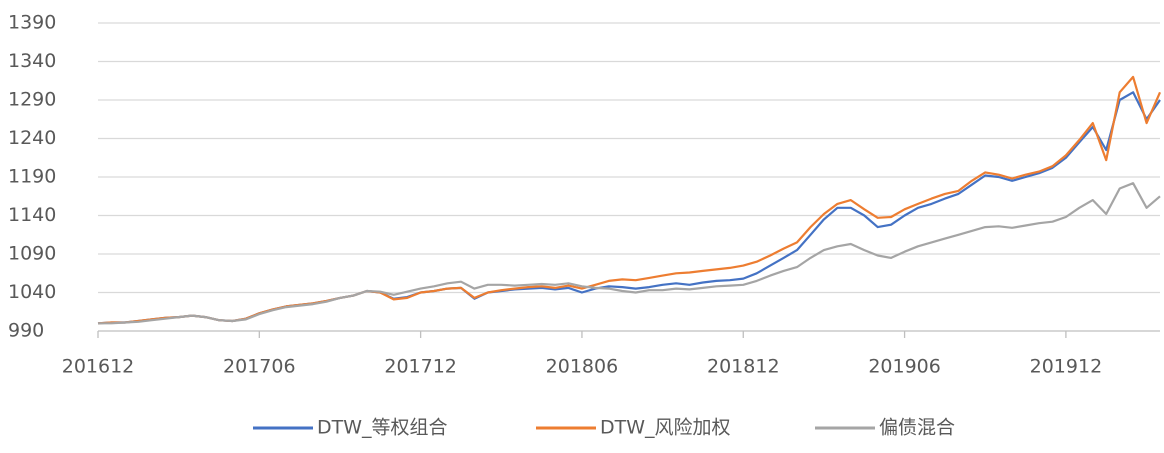 This screenshot has height=453, width=1164. I want to click on x-tick-label: 201706, so click(259, 367).